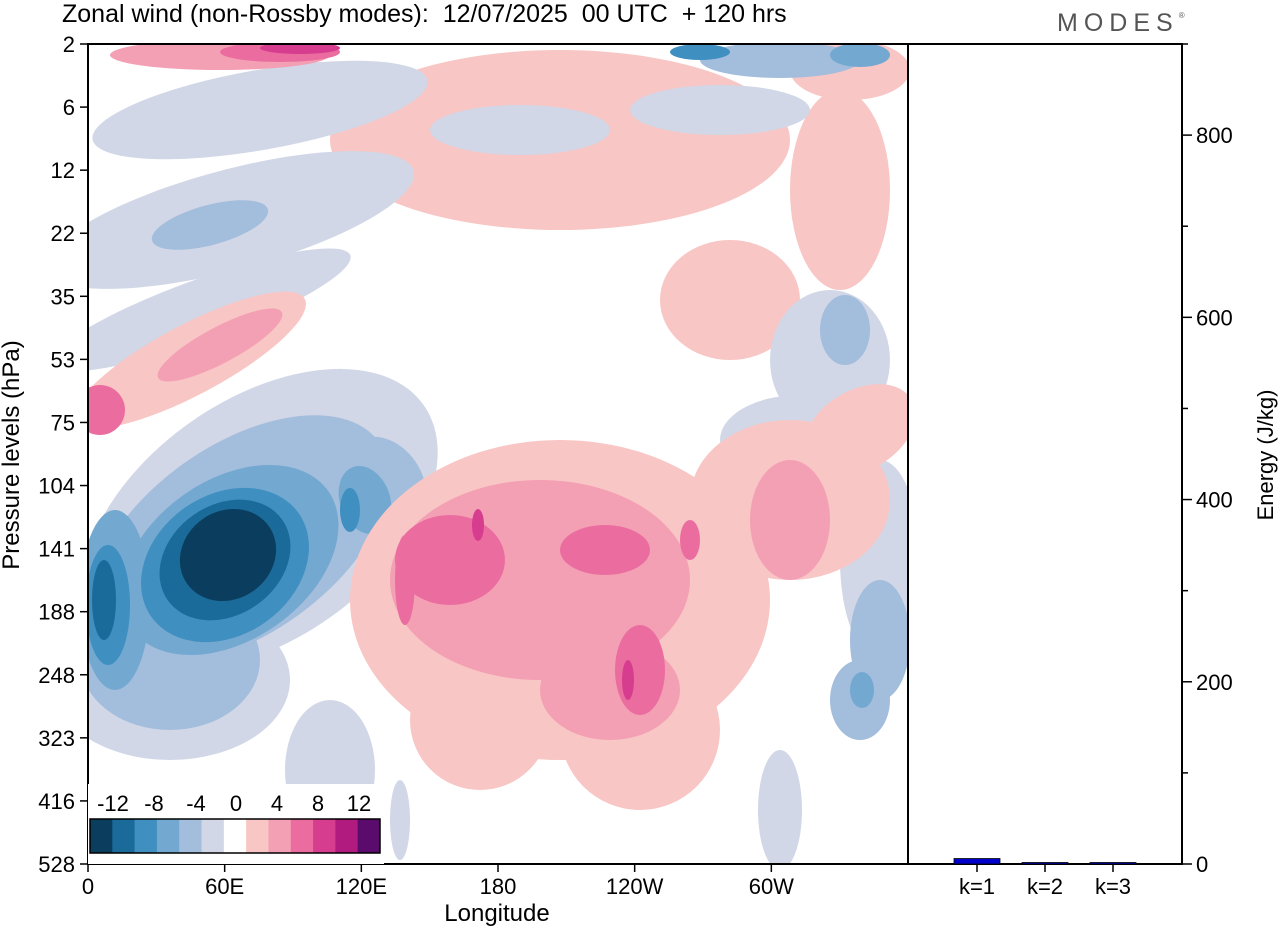  What do you see at coordinates (1214, 317) in the screenshot?
I see `energy-tick-label: 600` at bounding box center [1214, 317].